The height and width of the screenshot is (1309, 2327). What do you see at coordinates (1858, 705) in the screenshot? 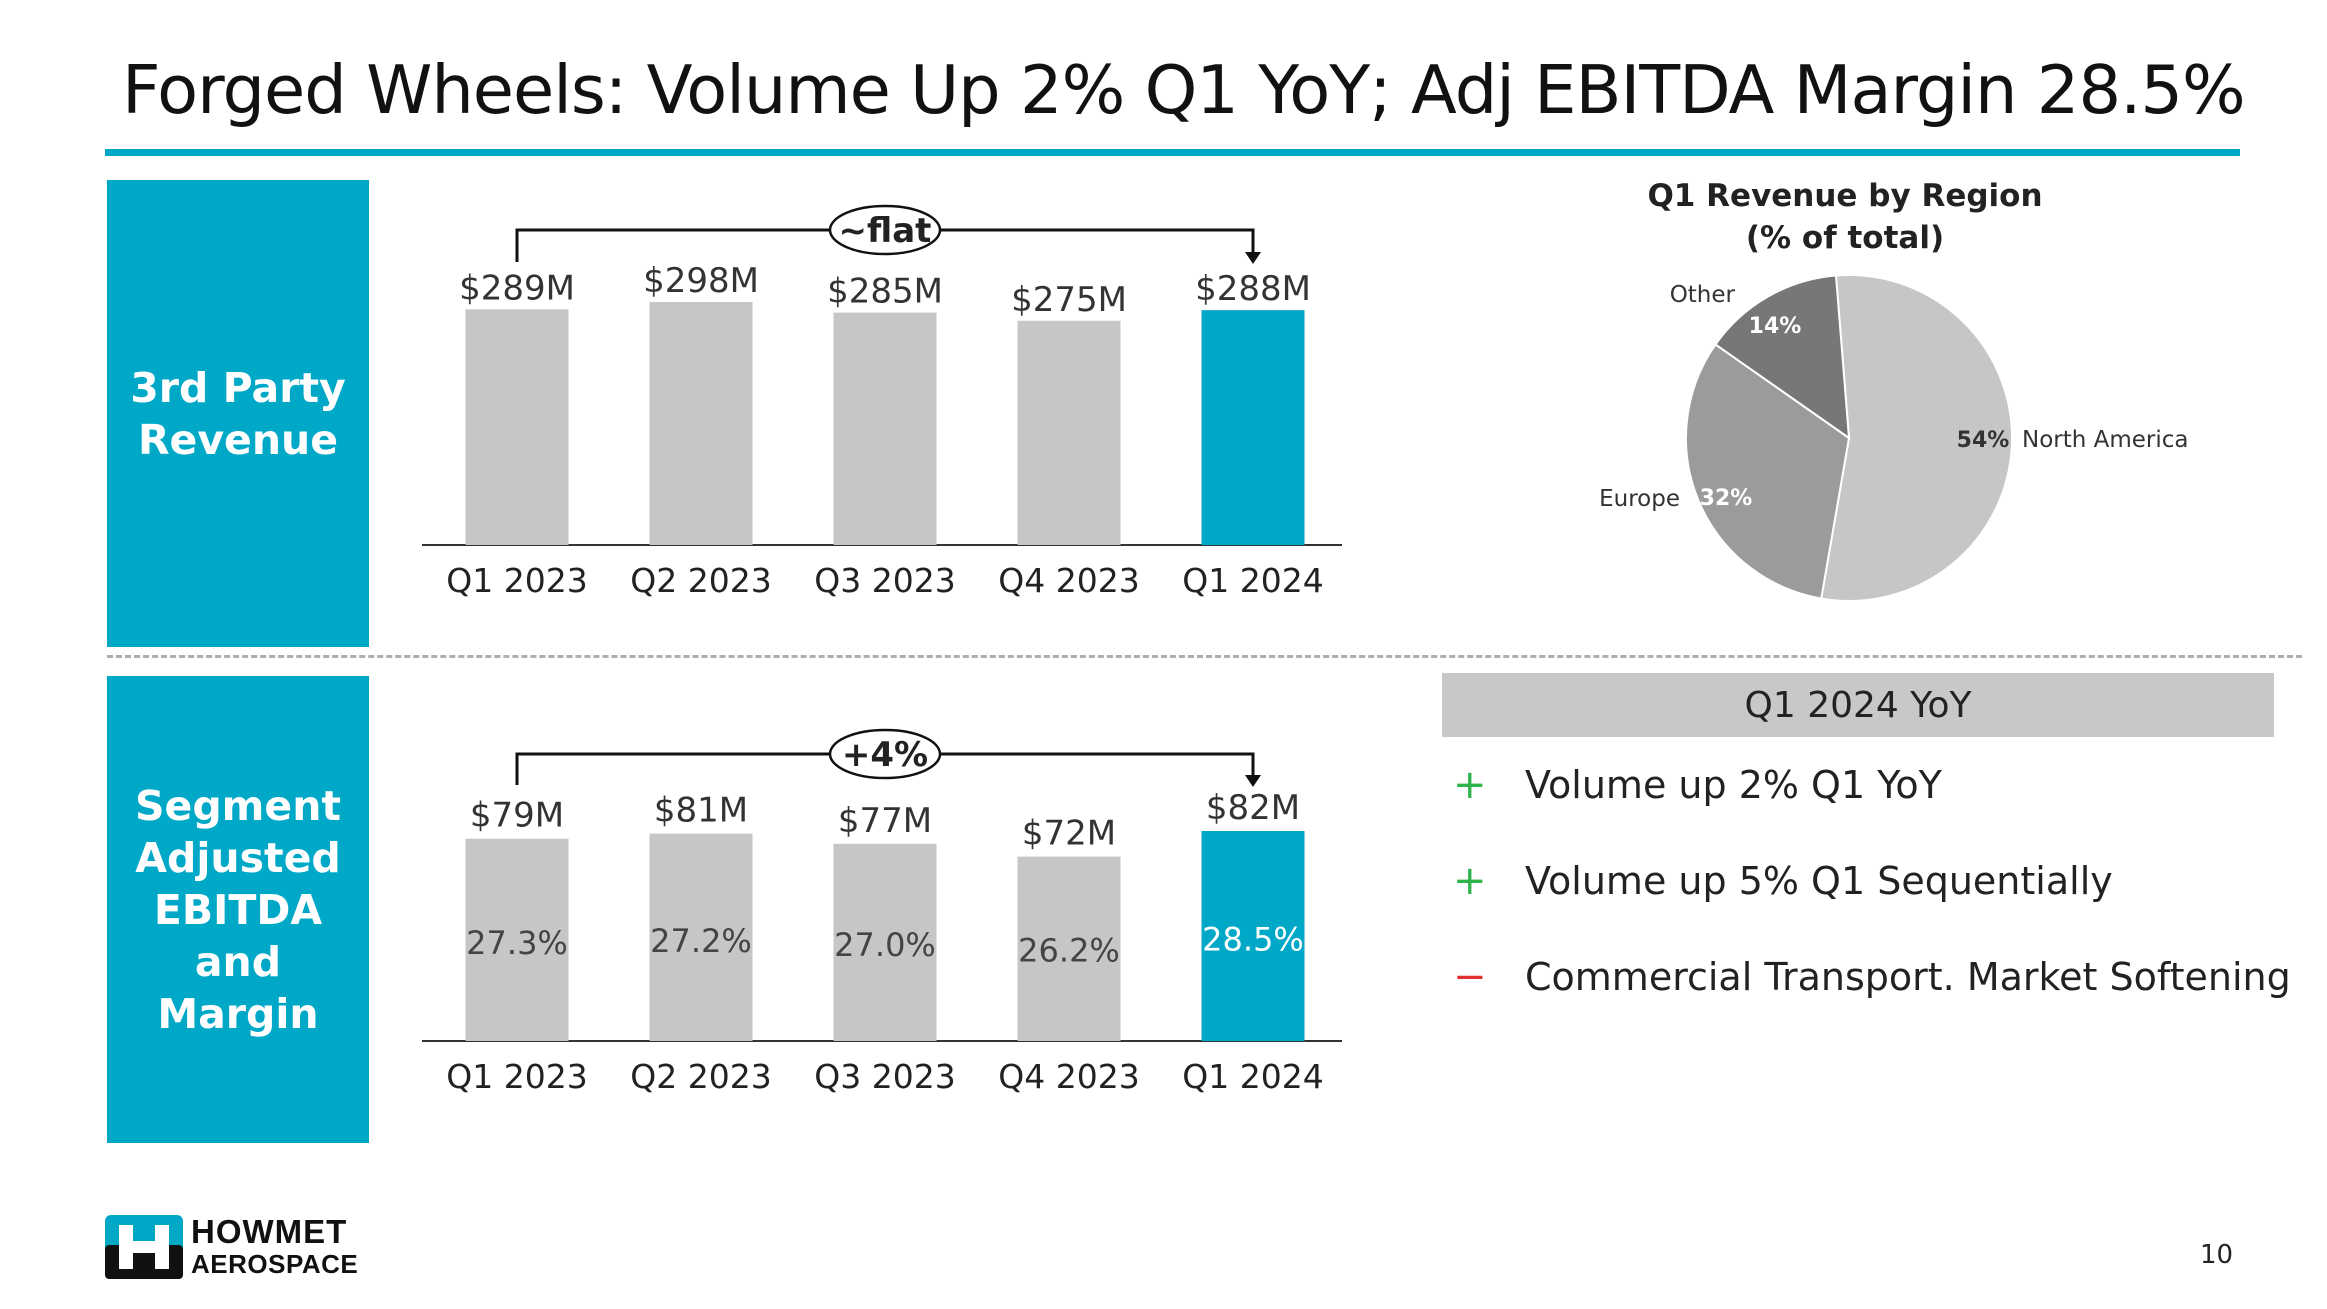
I see `yoy-header: Q1 2024 YoY` at bounding box center [1858, 705].